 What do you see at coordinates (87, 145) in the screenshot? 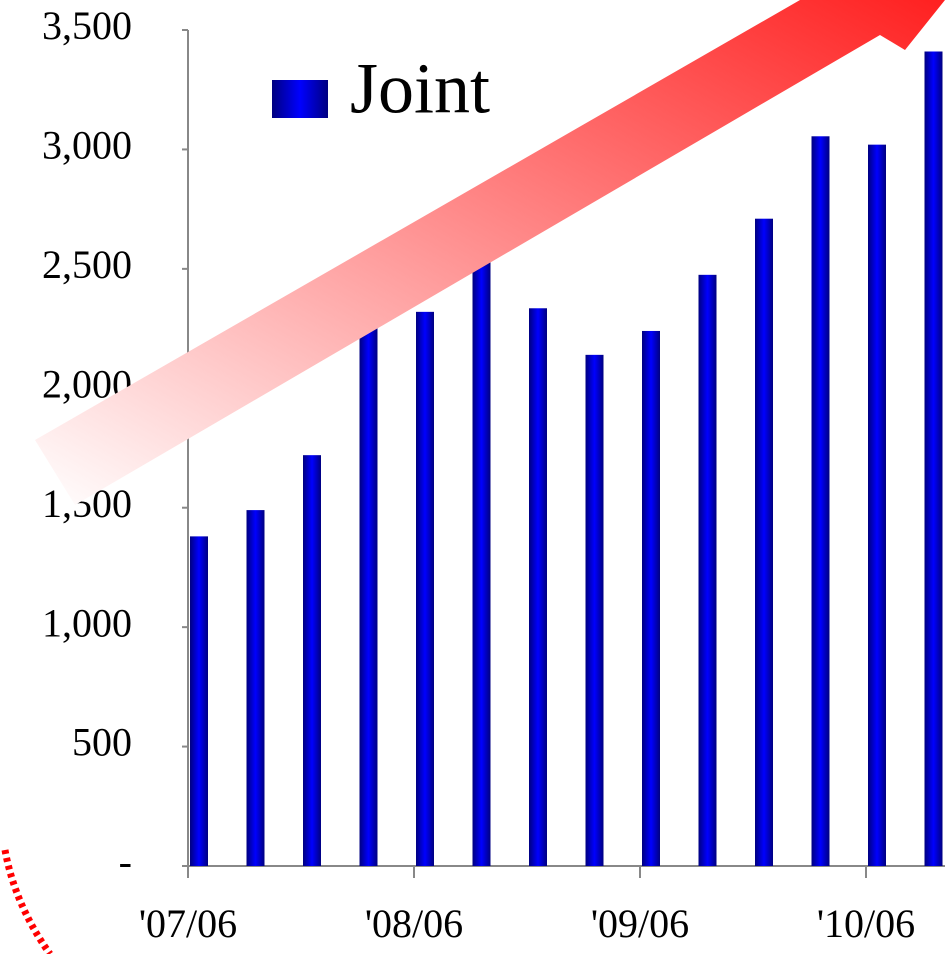
I see `y-tick-label: 3,000` at bounding box center [87, 145].